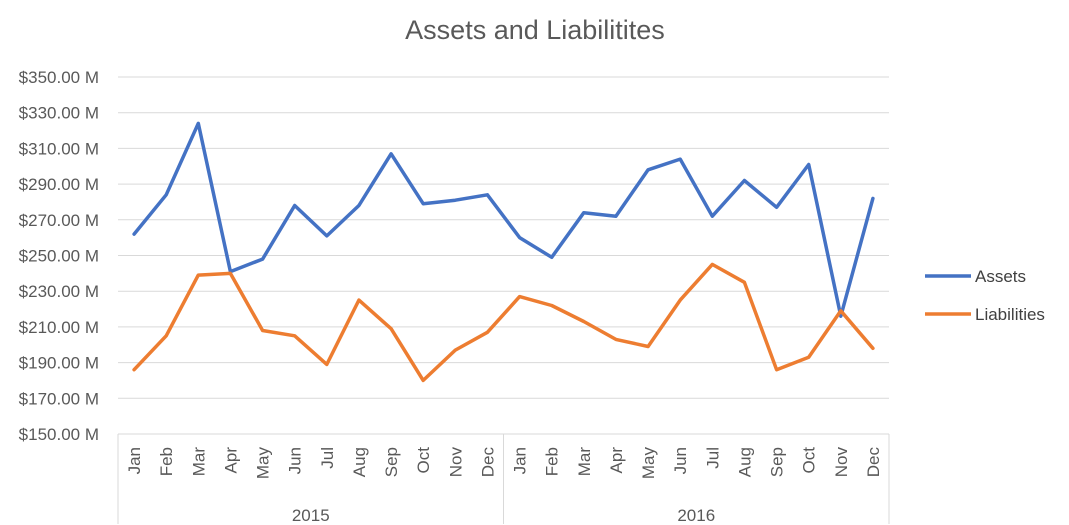  What do you see at coordinates (59, 434) in the screenshot?
I see `y-tick-label: $150.00 M` at bounding box center [59, 434].